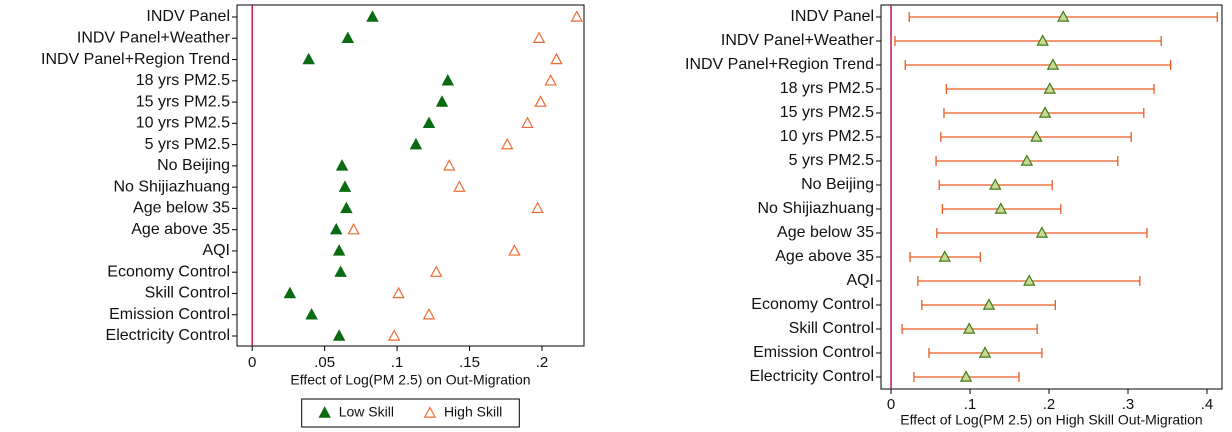 This screenshot has width=1232, height=432. Describe the element at coordinates (366, 412) in the screenshot. I see `legend-label: Low Skill` at that location.